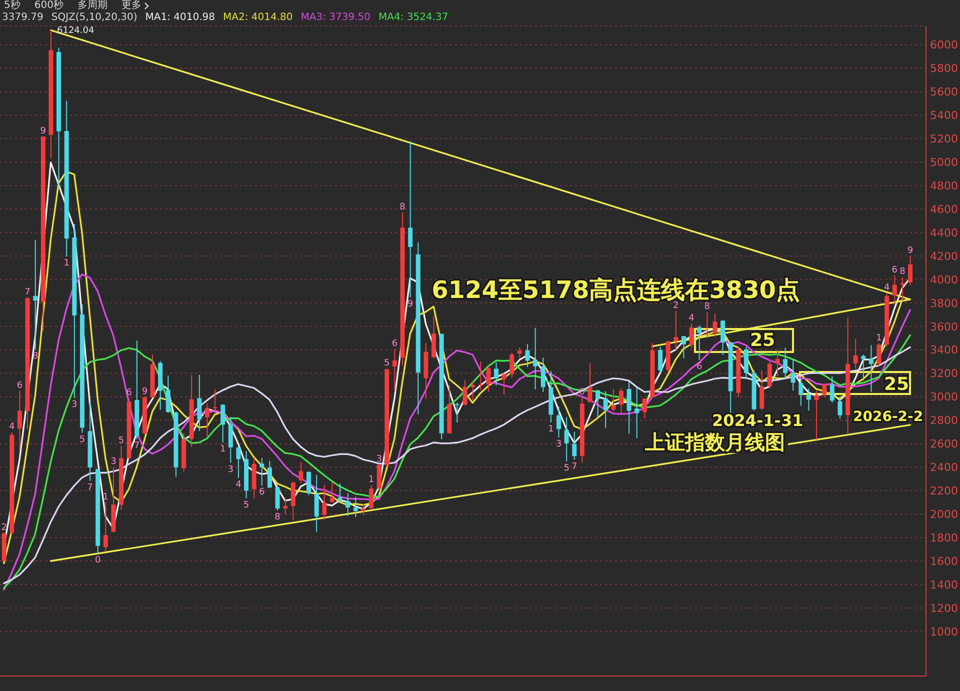  I want to click on annotation: 2026-2-2, so click(888, 417).